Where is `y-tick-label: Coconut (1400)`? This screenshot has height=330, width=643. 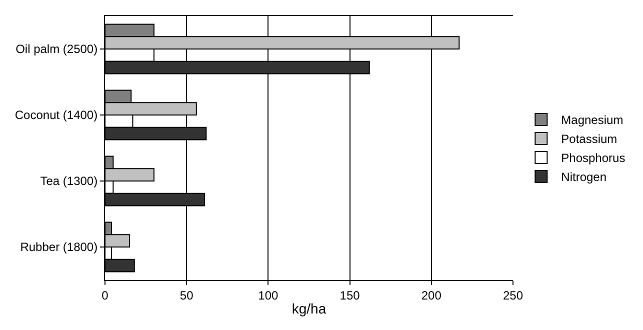 y-tick-label: Coconut (1400) is located at coordinates (56, 115).